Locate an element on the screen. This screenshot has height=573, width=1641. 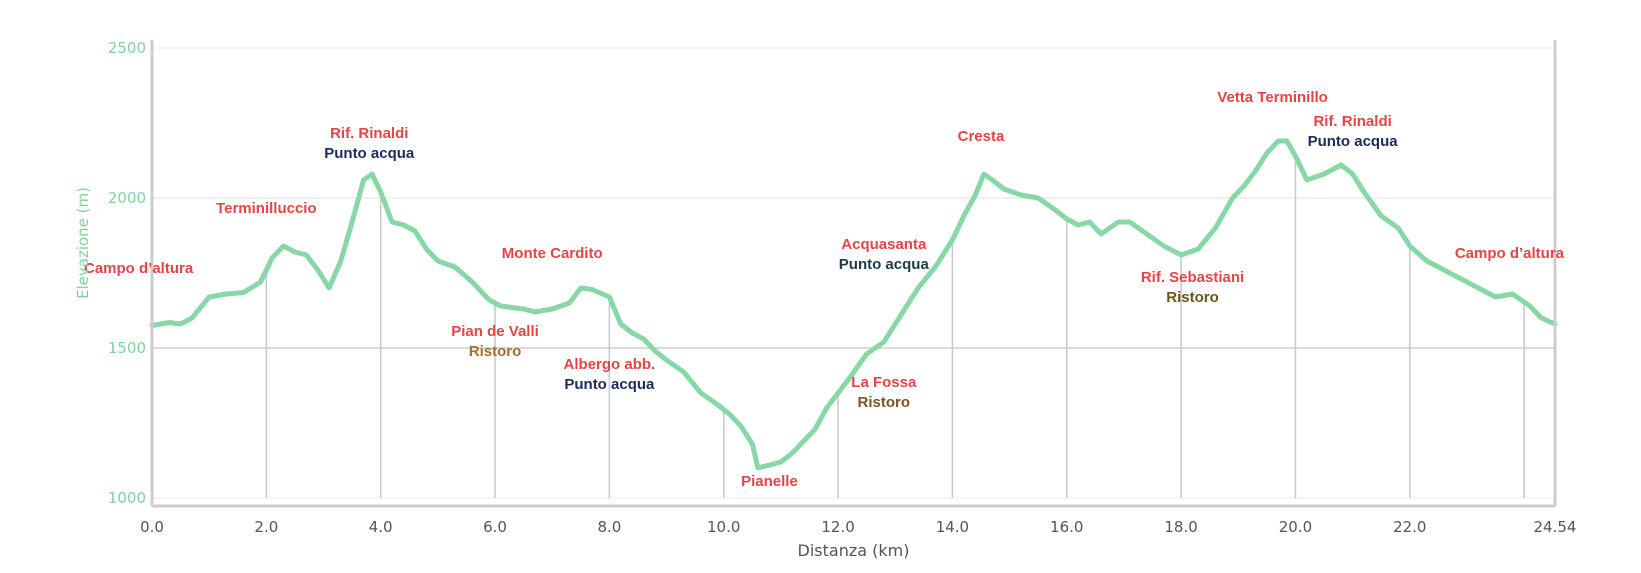
x-tick-label: 8.0 is located at coordinates (609, 527).